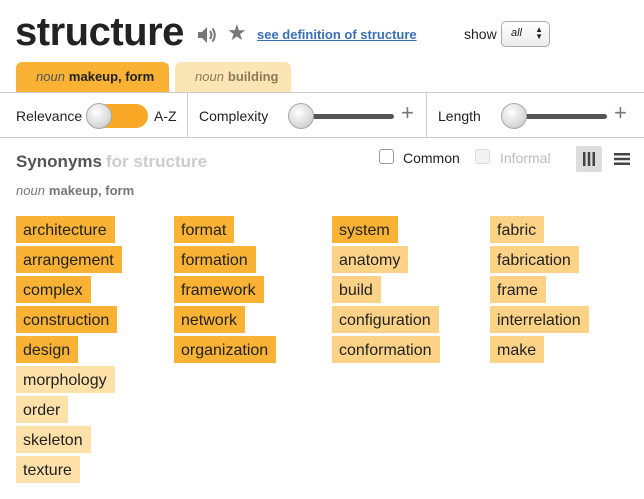 This screenshot has width=644, height=499. I want to click on synonym-link: interrelation, so click(539, 319).